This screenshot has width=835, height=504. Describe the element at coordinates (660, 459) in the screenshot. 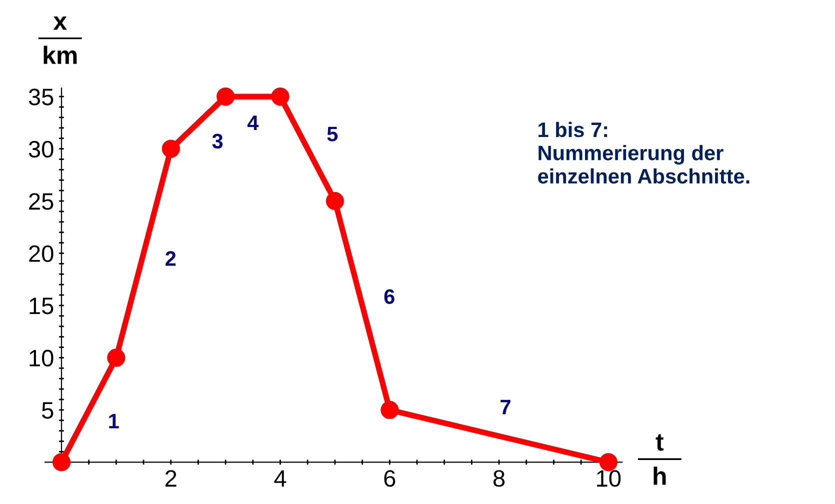

I see `x-axis-title: t h` at that location.